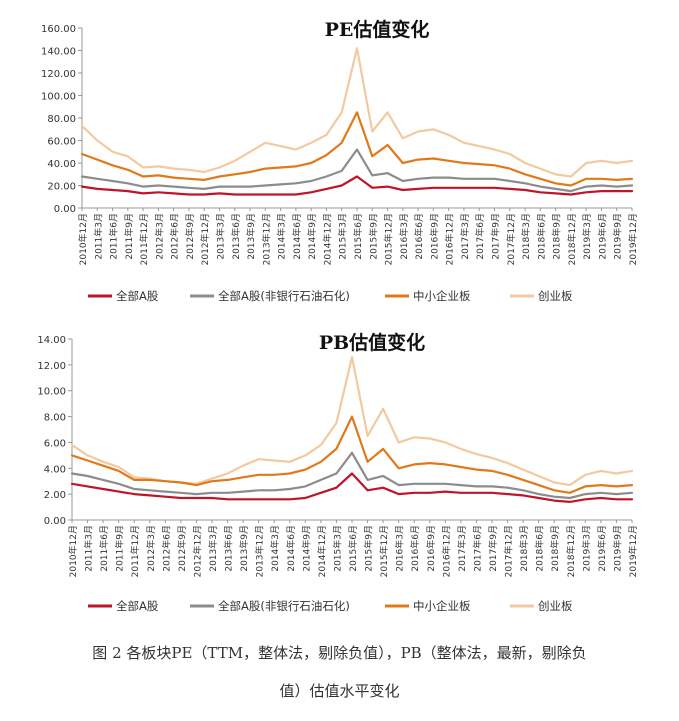 The height and width of the screenshot is (721, 679). I want to click on y-tick-label: 100.00, so click(58, 97).